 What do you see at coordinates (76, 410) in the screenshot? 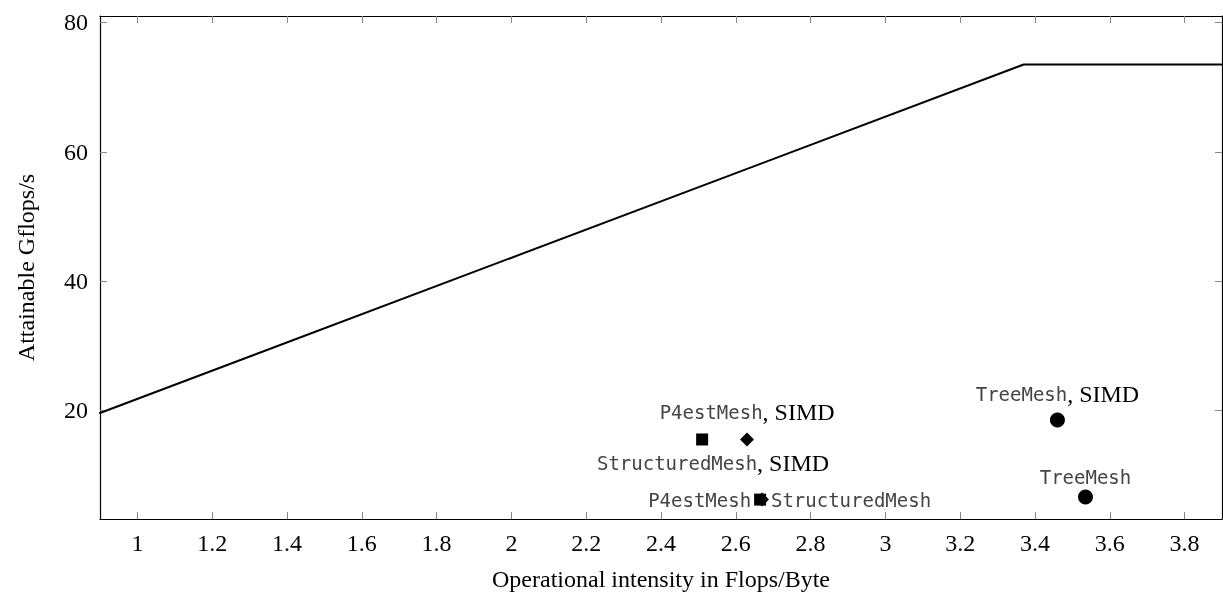
I see `y-tick-label: 20` at bounding box center [76, 410].